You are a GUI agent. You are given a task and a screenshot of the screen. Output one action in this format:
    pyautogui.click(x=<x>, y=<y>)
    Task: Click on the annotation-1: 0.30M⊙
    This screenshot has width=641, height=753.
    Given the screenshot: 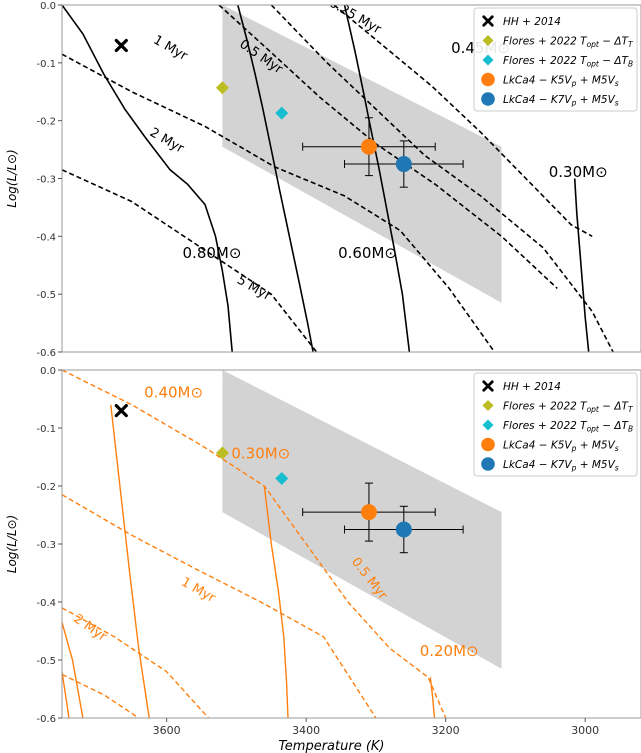 What is the action you would take?
    pyautogui.click(x=260, y=454)
    